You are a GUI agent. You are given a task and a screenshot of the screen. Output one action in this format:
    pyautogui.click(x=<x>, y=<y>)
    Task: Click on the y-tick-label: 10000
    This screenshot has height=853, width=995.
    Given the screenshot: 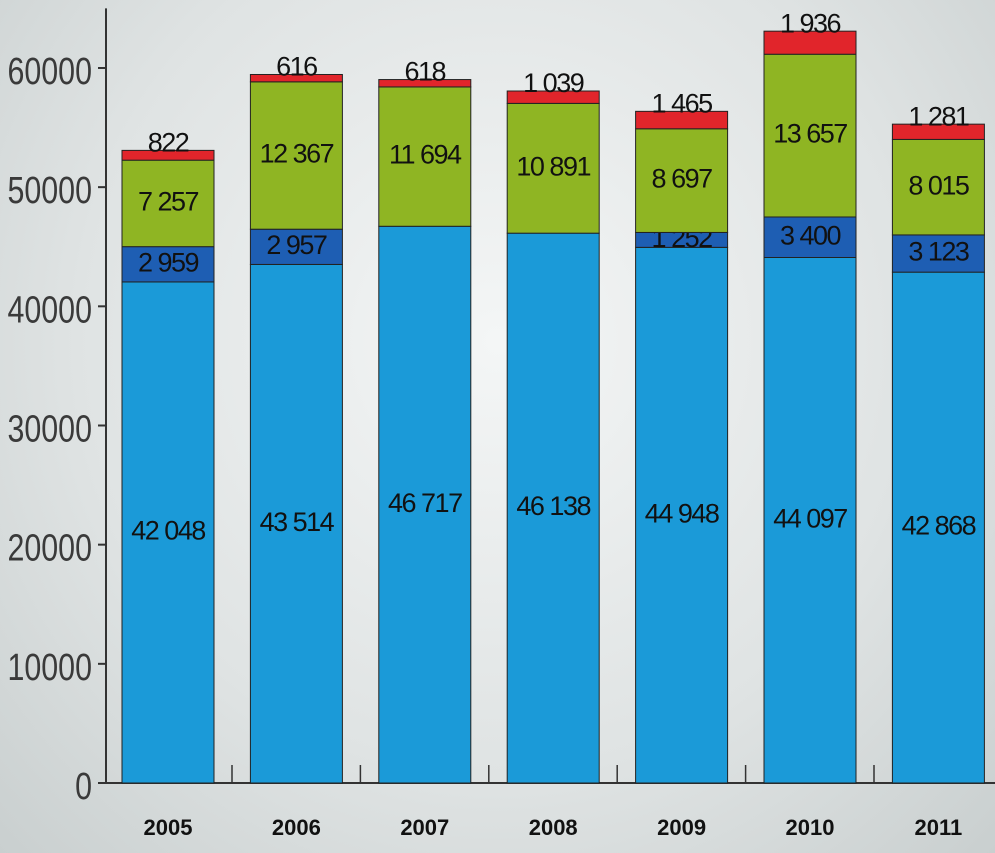 What is the action you would take?
    pyautogui.click(x=49, y=668)
    